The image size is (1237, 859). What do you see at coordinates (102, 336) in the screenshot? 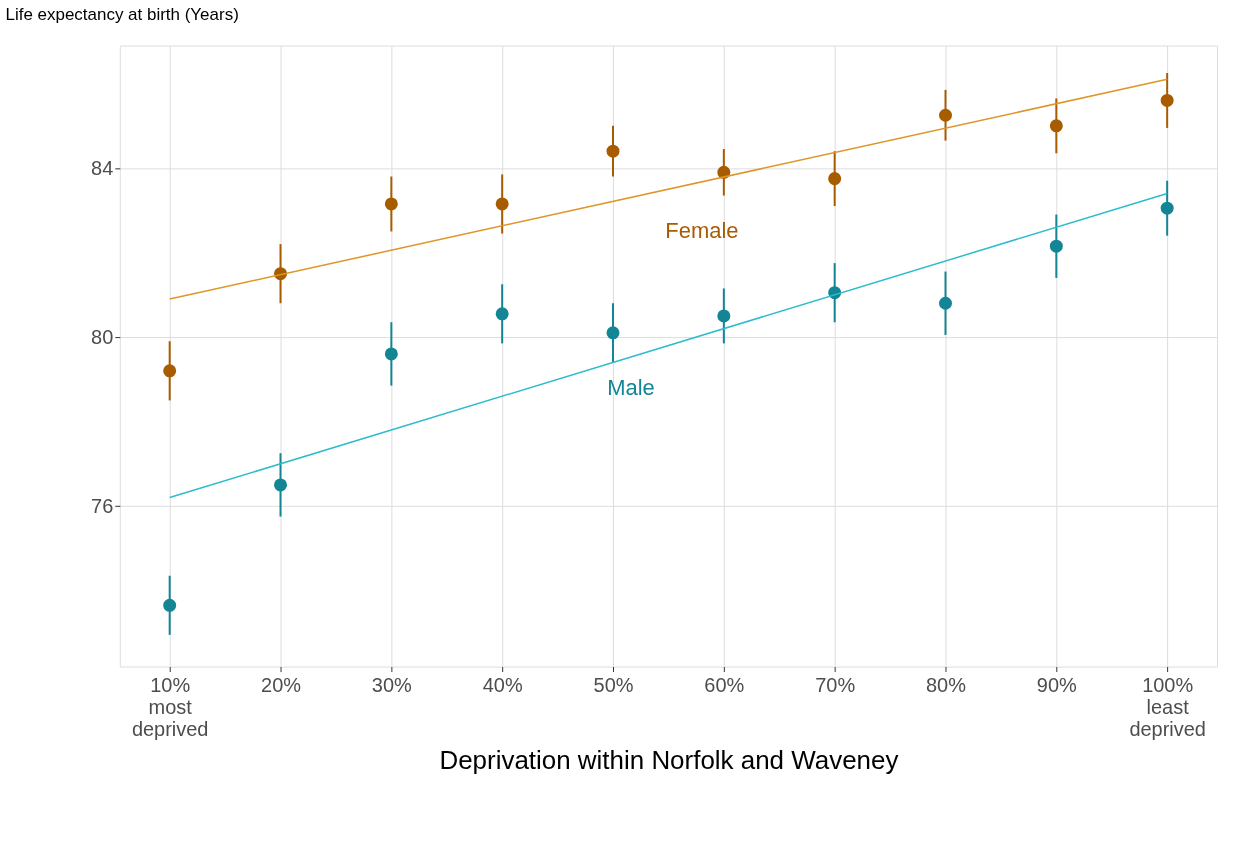
I see `y-tick-label: 80` at bounding box center [102, 336].